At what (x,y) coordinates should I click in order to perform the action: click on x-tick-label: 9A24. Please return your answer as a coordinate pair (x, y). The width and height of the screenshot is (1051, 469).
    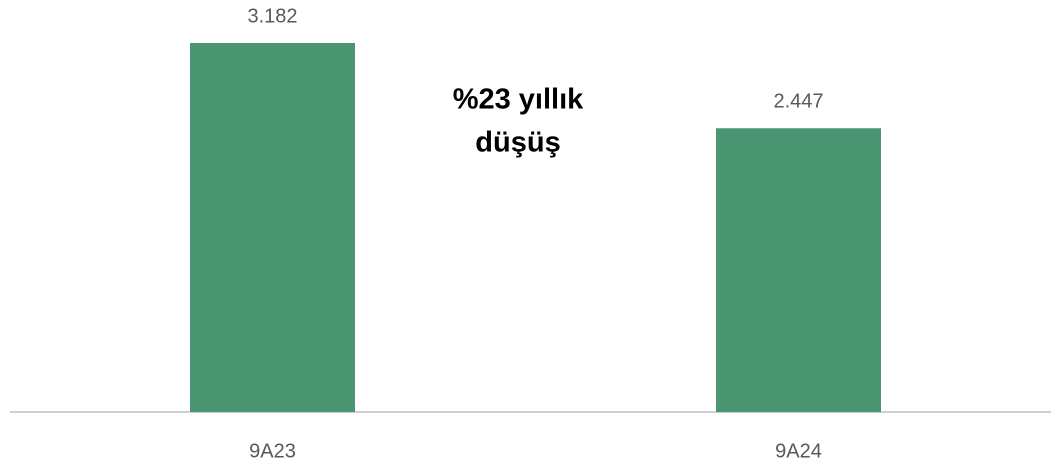
    Looking at the image, I should click on (798, 451).